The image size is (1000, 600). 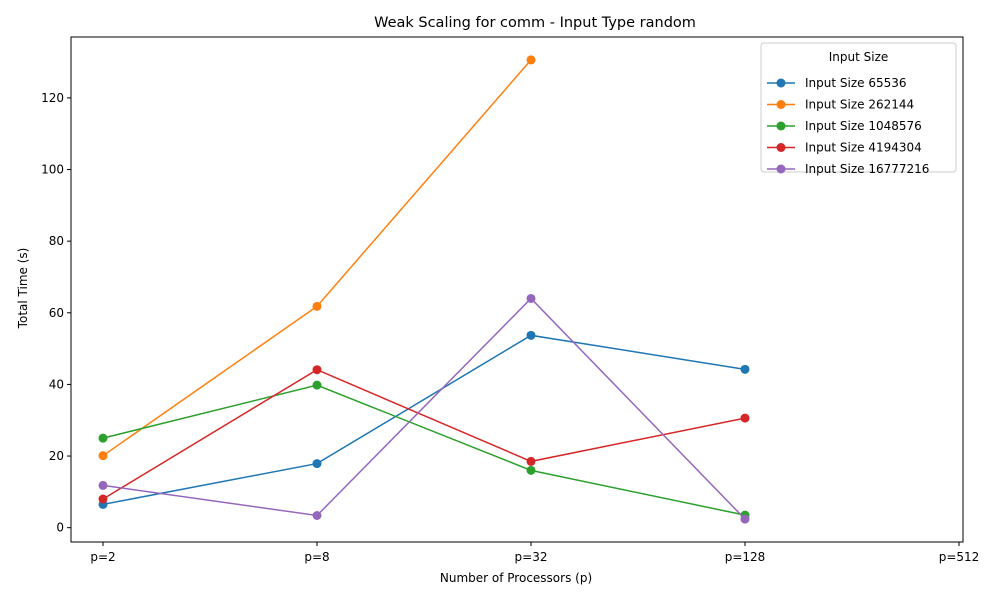 I want to click on y-tick-label: 80, so click(x=56, y=241).